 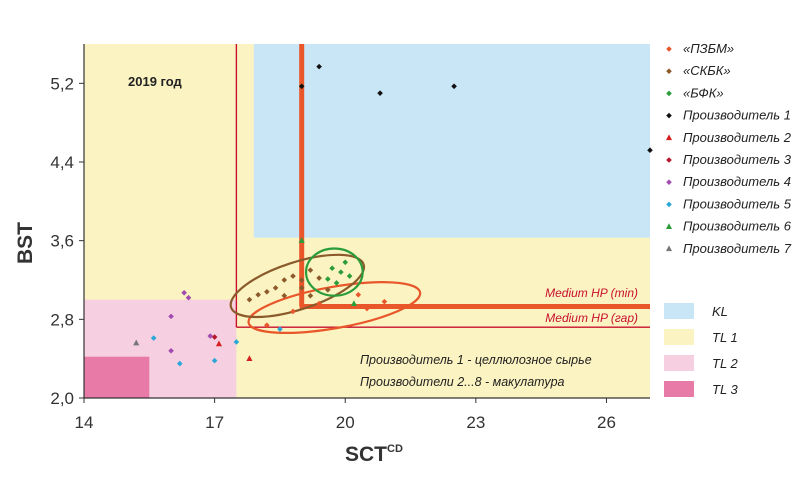 What do you see at coordinates (345, 422) in the screenshot?
I see `x-tick-label-2: 20` at bounding box center [345, 422].